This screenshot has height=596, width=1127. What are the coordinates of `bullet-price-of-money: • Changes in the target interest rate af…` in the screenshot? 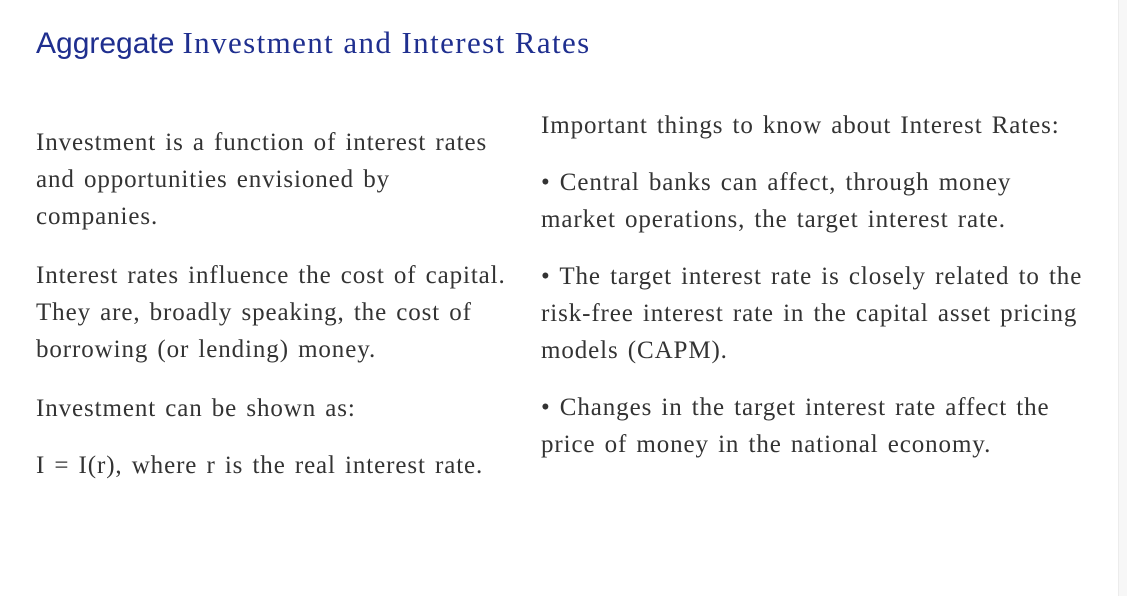 It's located at (795, 426).